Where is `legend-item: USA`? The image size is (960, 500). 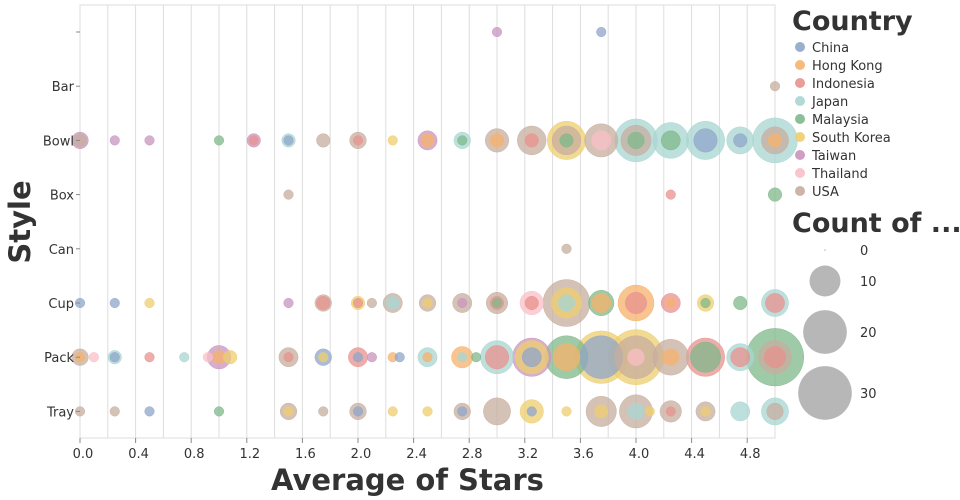
legend-item: USA is located at coordinates (817, 192).